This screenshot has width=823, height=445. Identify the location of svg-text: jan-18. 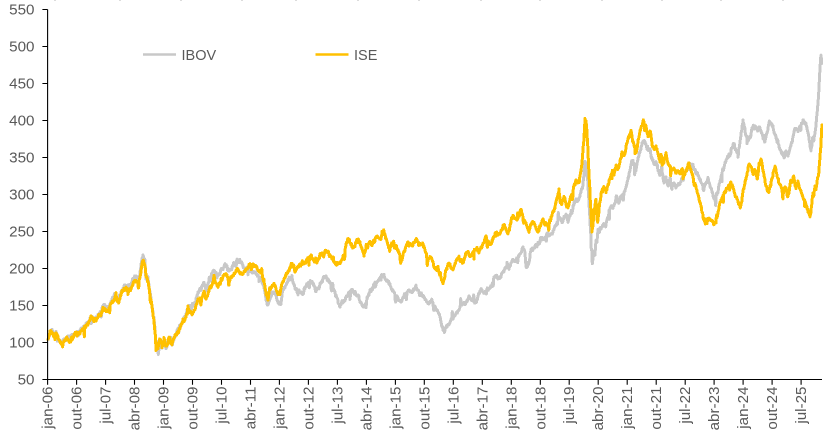
(511, 408).